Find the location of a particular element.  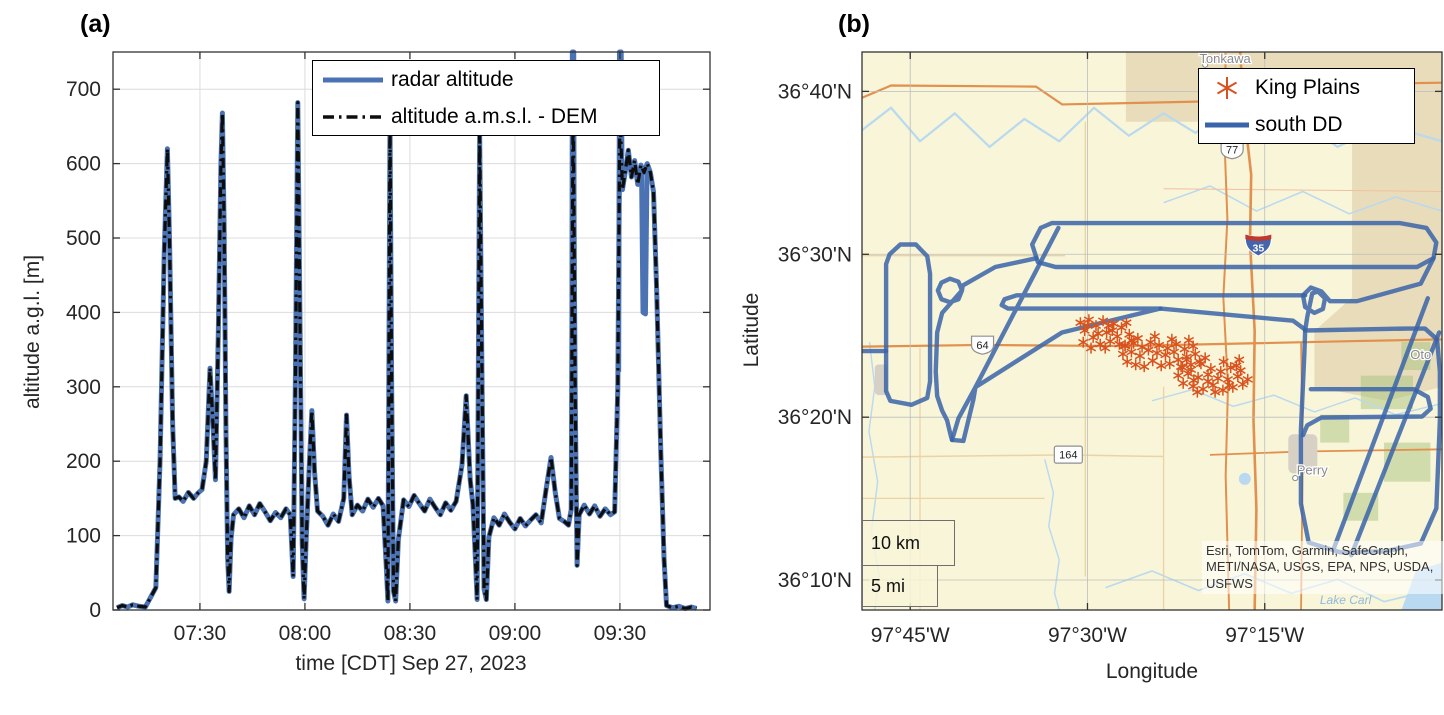

lat-tick-label: 36°10'N is located at coordinates (815, 580).